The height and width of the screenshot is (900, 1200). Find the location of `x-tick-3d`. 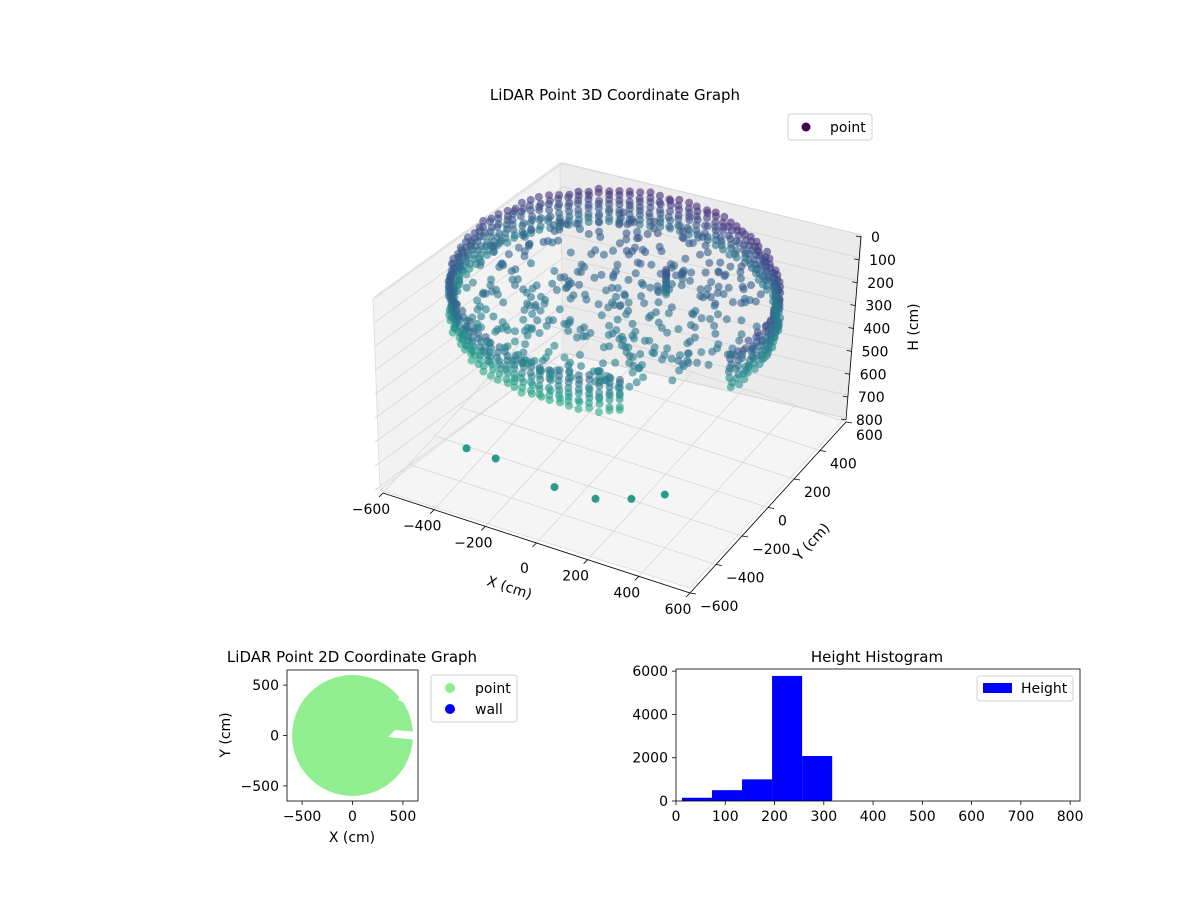

x-tick-3d is located at coordinates (688, 595).